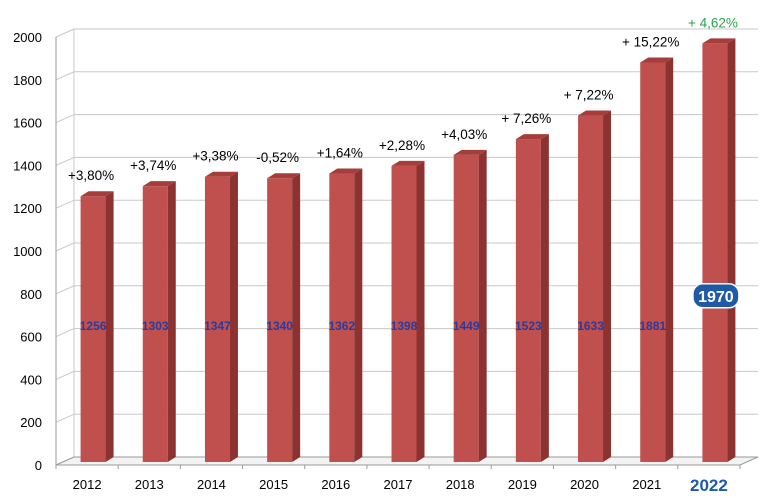 The height and width of the screenshot is (498, 773). I want to click on x-tick-label-2022: 2022, so click(709, 485).